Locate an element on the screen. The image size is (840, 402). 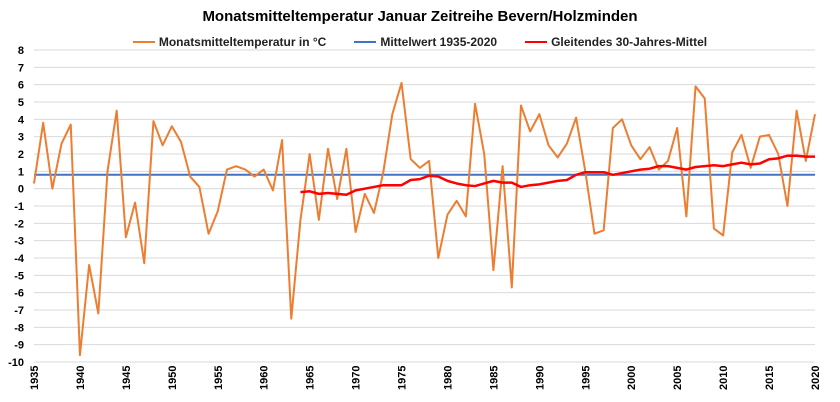
x-tick-label: 1975 is located at coordinates (403, 378).